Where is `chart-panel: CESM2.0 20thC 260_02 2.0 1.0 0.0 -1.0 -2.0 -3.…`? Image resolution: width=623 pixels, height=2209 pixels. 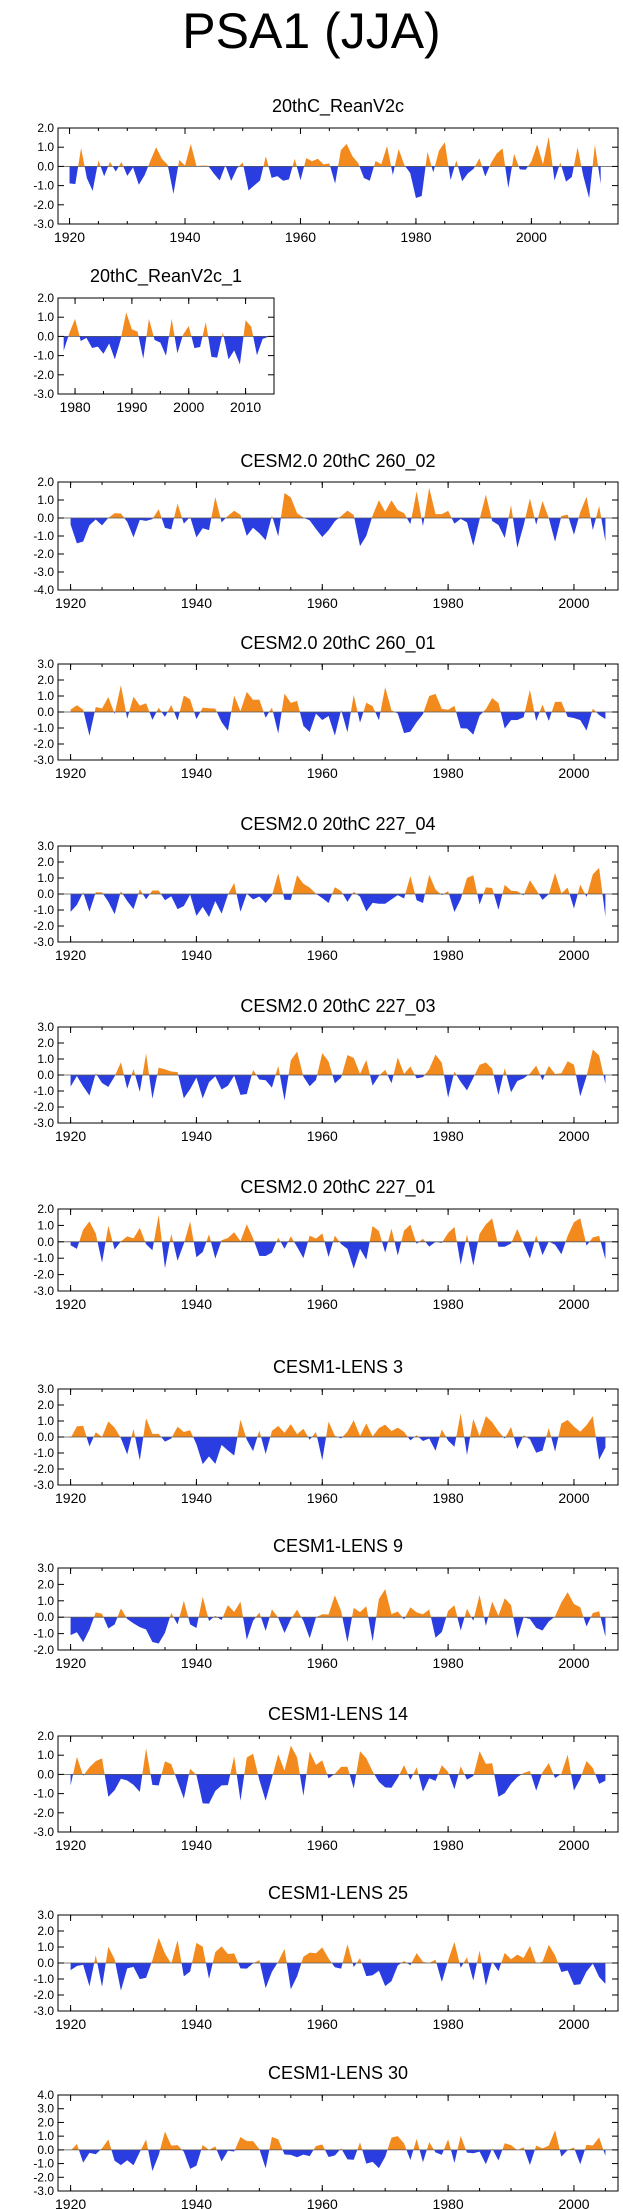 chart-panel: CESM2.0 20thC 260_02 2.0 1.0 0.0 -1.0 -2.0 -3.… is located at coordinates (326, 531).